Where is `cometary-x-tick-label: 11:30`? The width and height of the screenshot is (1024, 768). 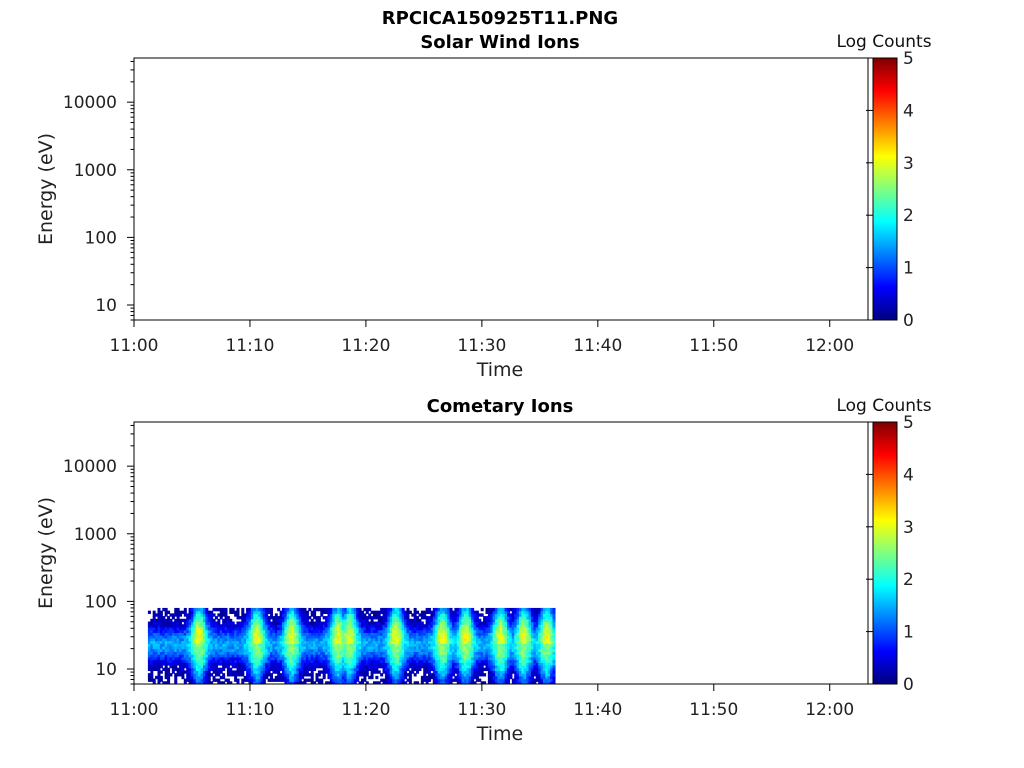 cometary-x-tick-label: 11:30 is located at coordinates (481, 710).